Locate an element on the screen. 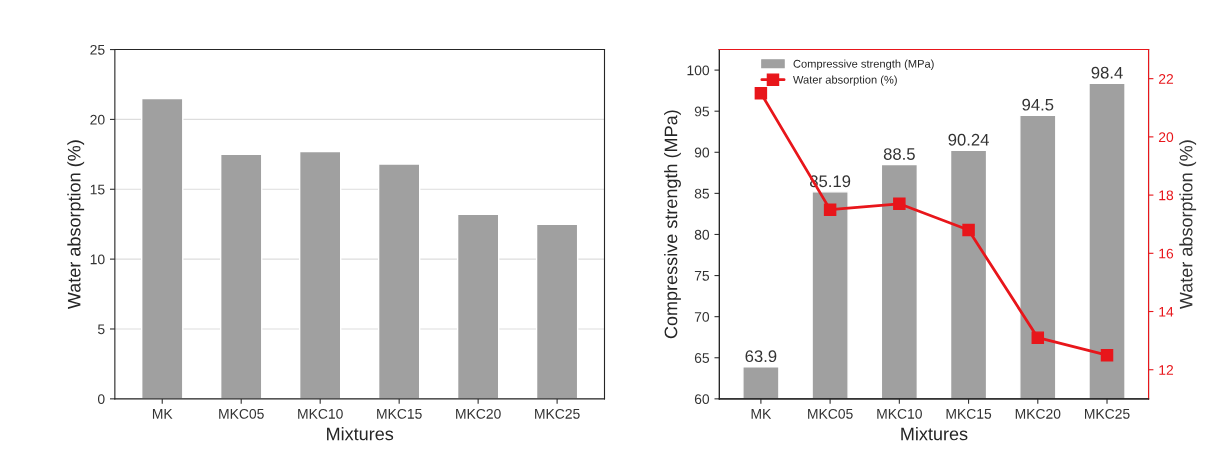  y2-tick-label: 22 is located at coordinates (1166, 79).